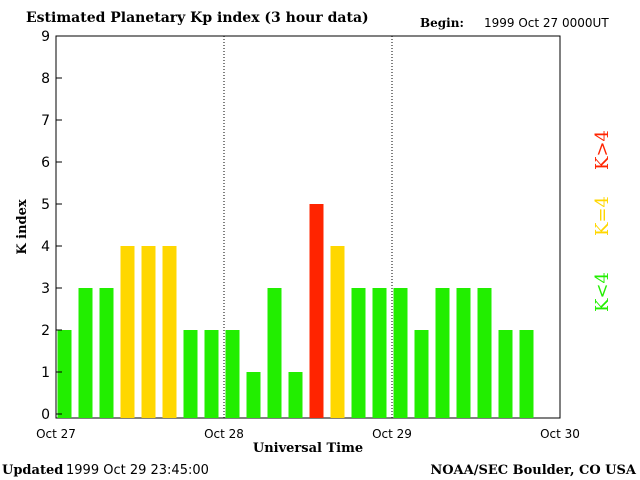 The height and width of the screenshot is (480, 640). I want to click on y-tick-label: 6, so click(45, 163).